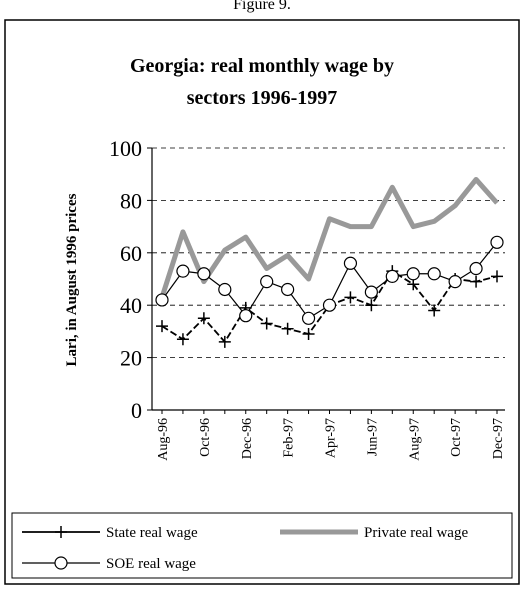  Describe the element at coordinates (329, 237) in the screenshot. I see `series-line` at that location.